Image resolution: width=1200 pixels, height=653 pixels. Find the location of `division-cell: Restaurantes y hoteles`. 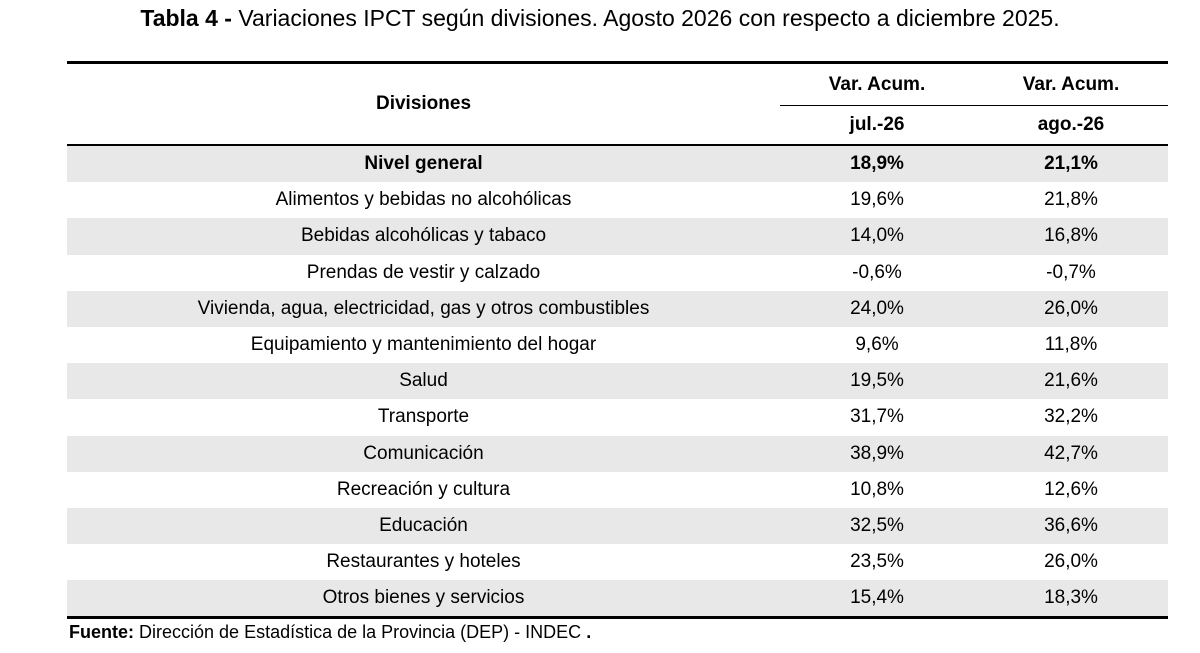

division-cell: Restaurantes y hoteles is located at coordinates (423, 562).